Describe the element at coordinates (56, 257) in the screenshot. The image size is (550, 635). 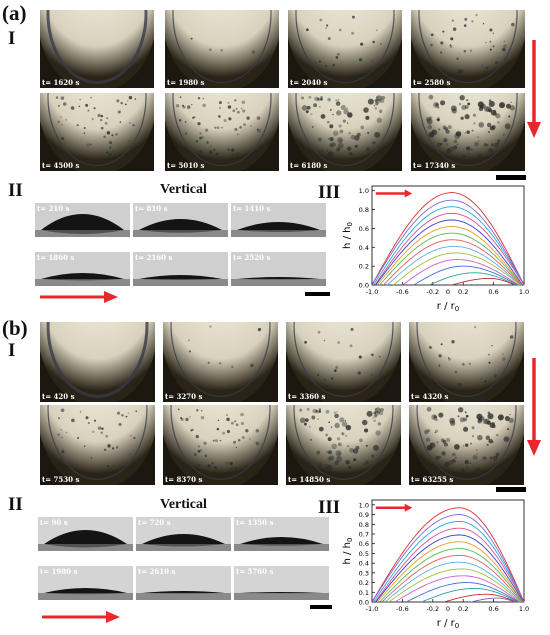
I see `timestamp-label: t= 1860 s` at that location.